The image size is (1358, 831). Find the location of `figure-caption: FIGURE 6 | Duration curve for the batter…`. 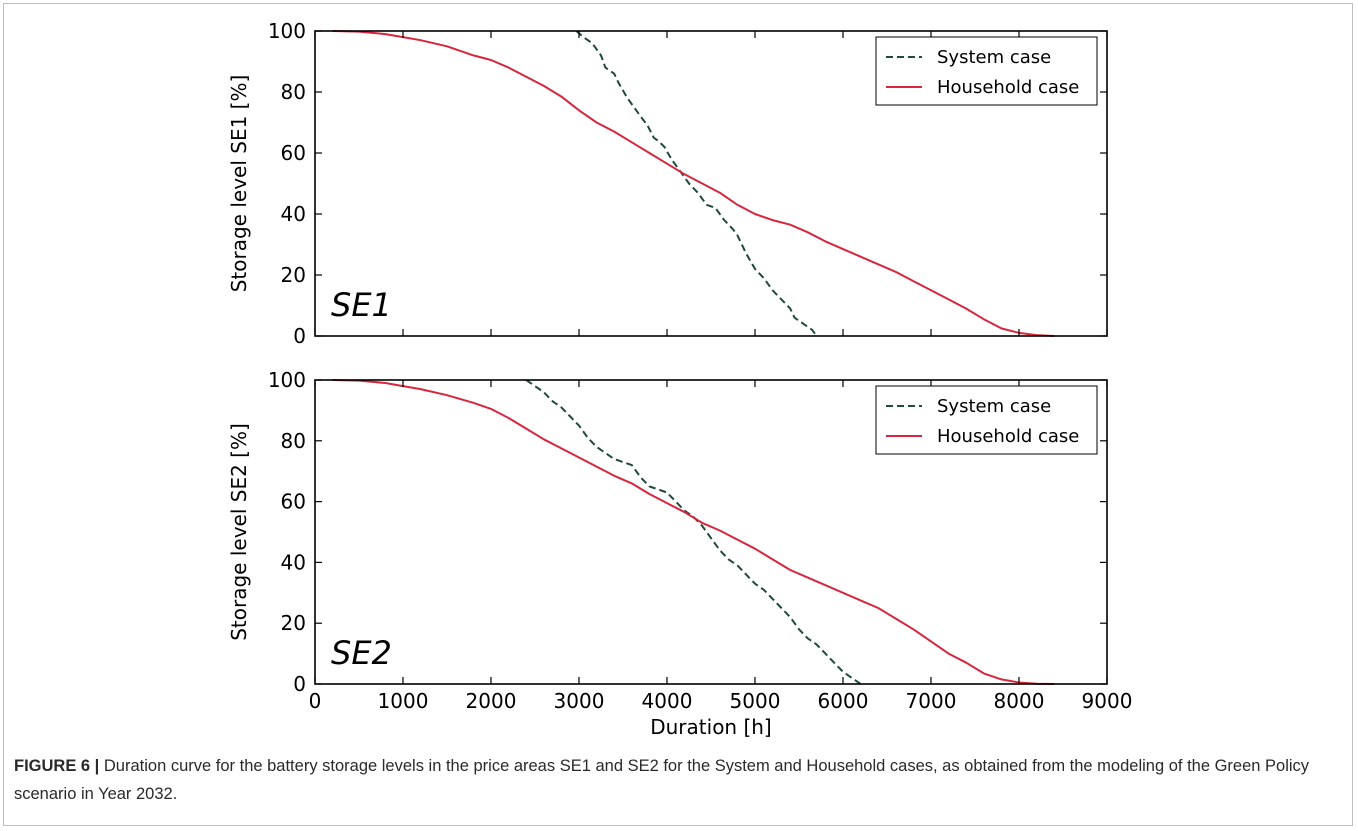

figure-caption: FIGURE 6 | Duration curve for the batter… is located at coordinates (679, 780).